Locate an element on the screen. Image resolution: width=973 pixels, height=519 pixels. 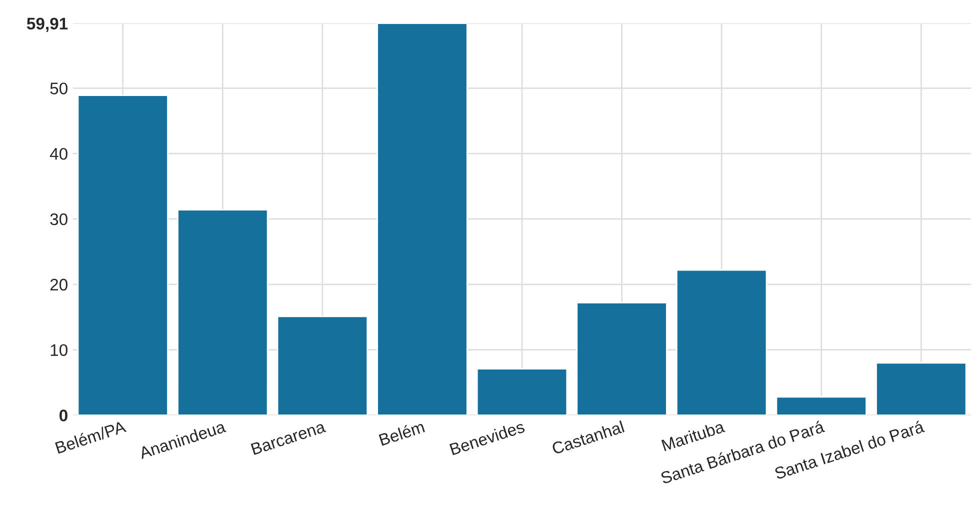
y-tick-label: 30 is located at coordinates (59, 219).